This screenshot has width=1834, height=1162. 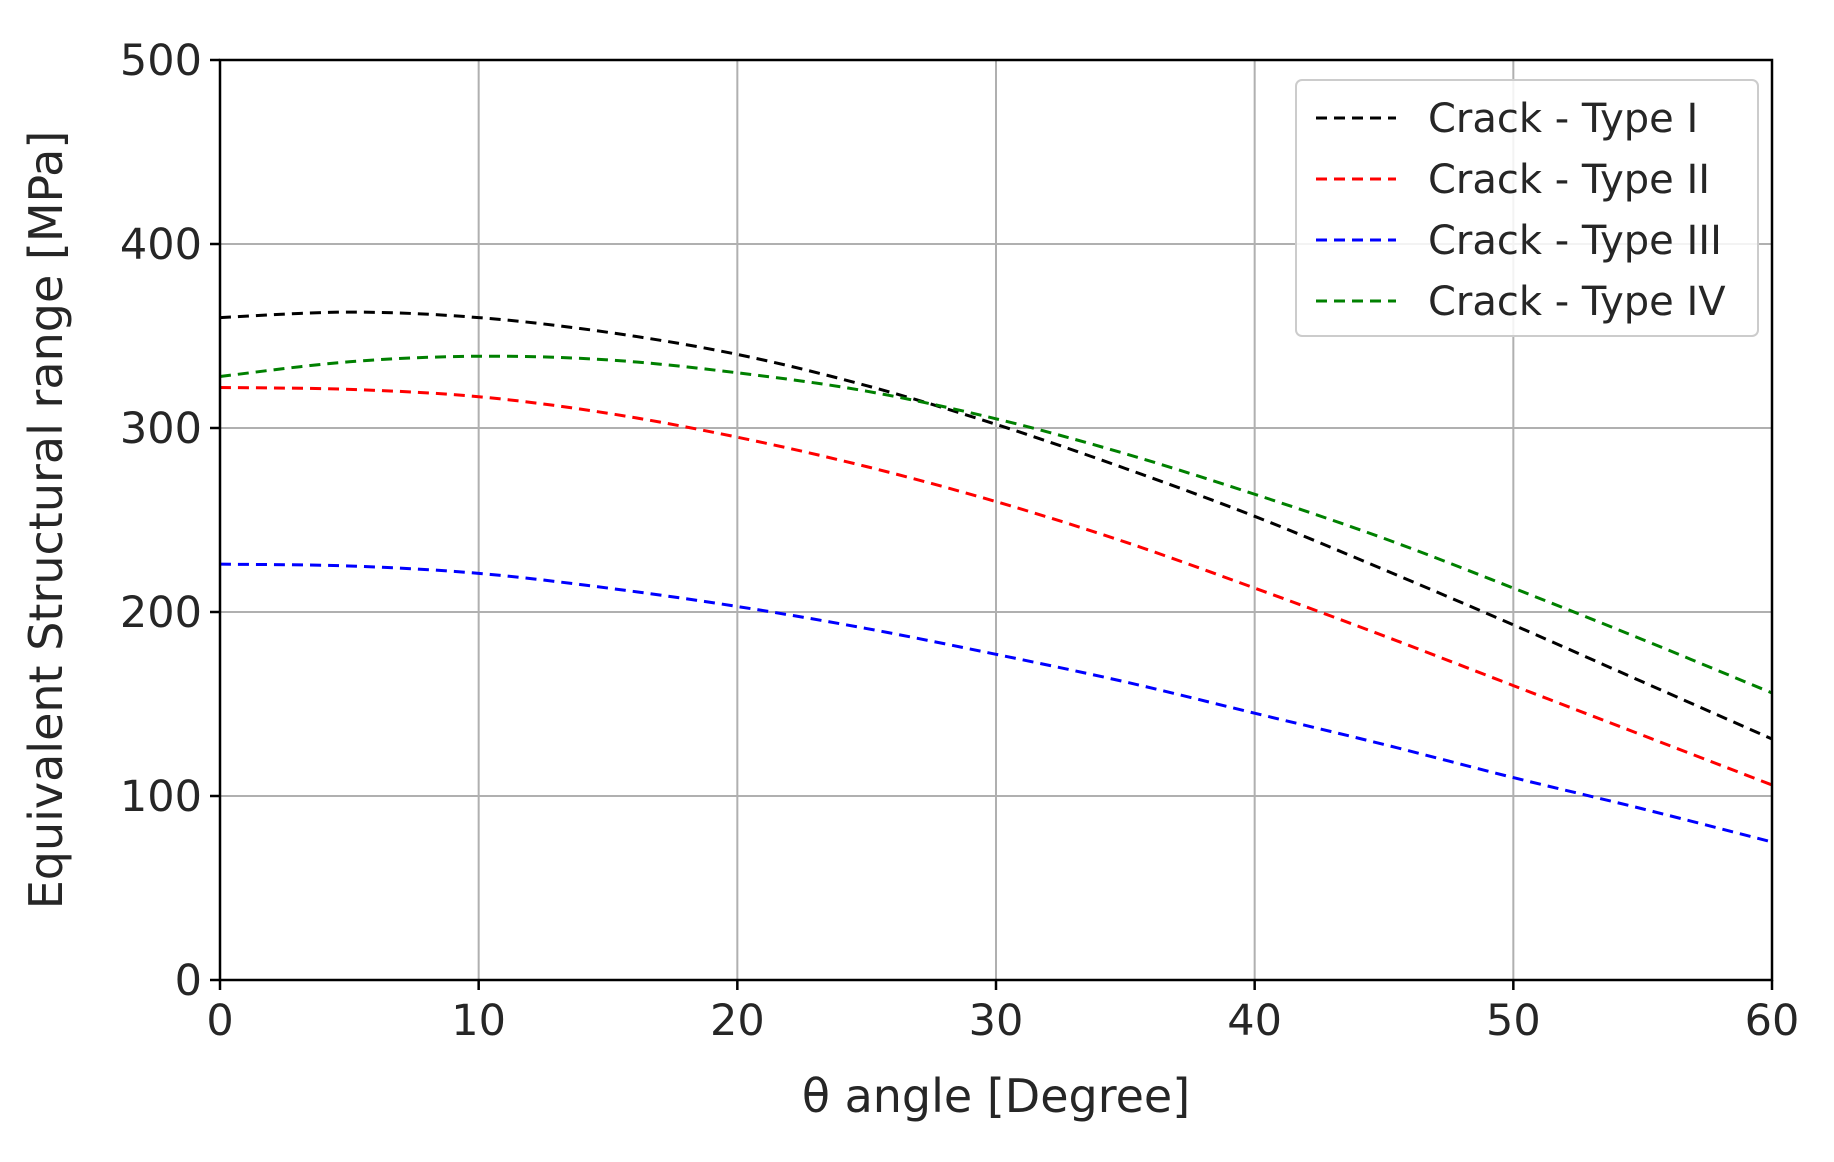 What do you see at coordinates (1563, 119) in the screenshot?
I see `legend-label-1: Crack - Type I` at bounding box center [1563, 119].